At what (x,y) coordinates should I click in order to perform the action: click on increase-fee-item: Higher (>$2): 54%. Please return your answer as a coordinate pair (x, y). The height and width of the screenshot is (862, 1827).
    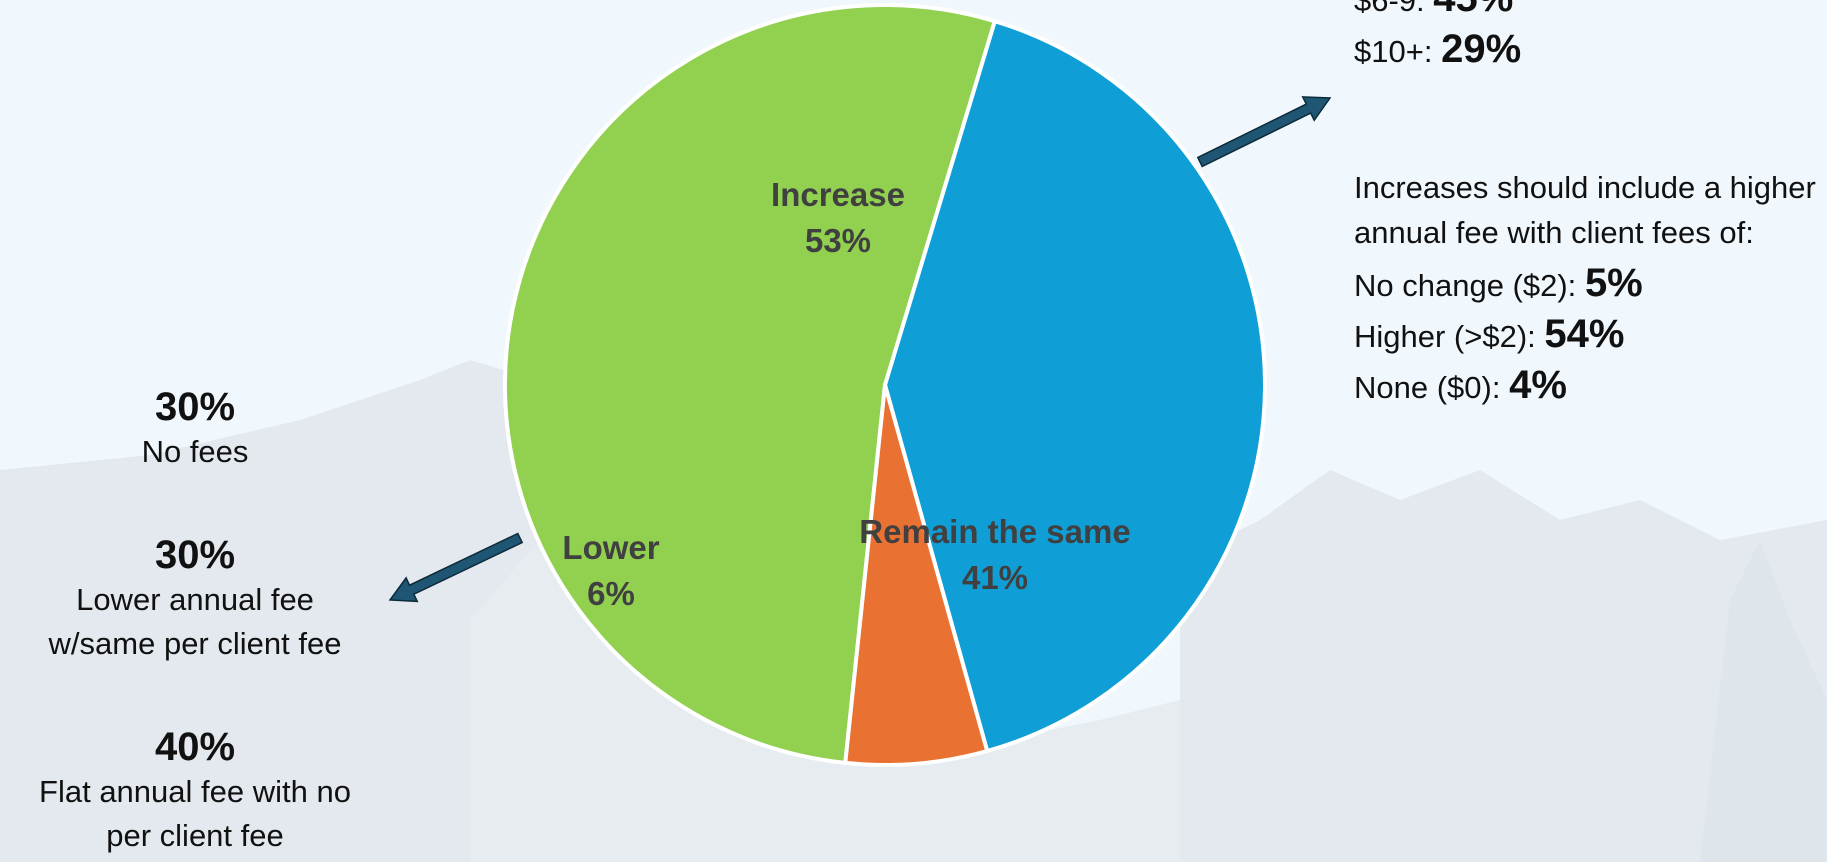
    Looking at the image, I should click on (1589, 335).